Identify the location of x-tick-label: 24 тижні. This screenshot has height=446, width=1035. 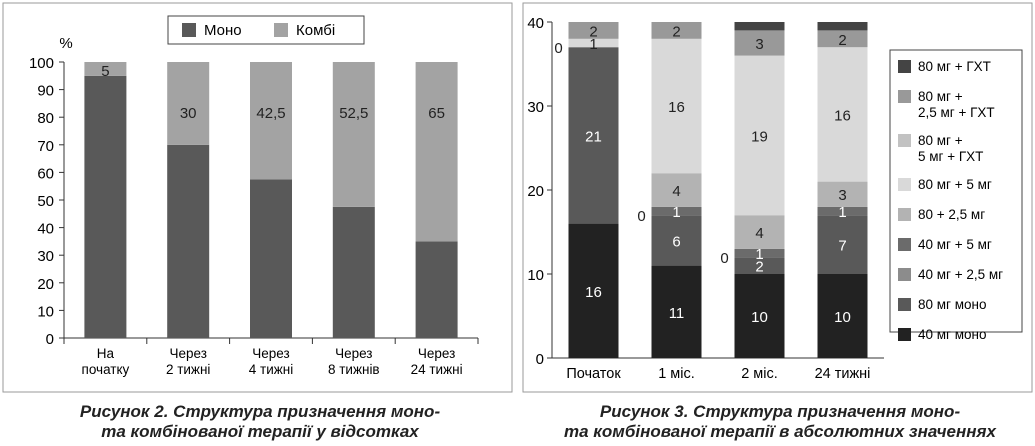
(843, 374).